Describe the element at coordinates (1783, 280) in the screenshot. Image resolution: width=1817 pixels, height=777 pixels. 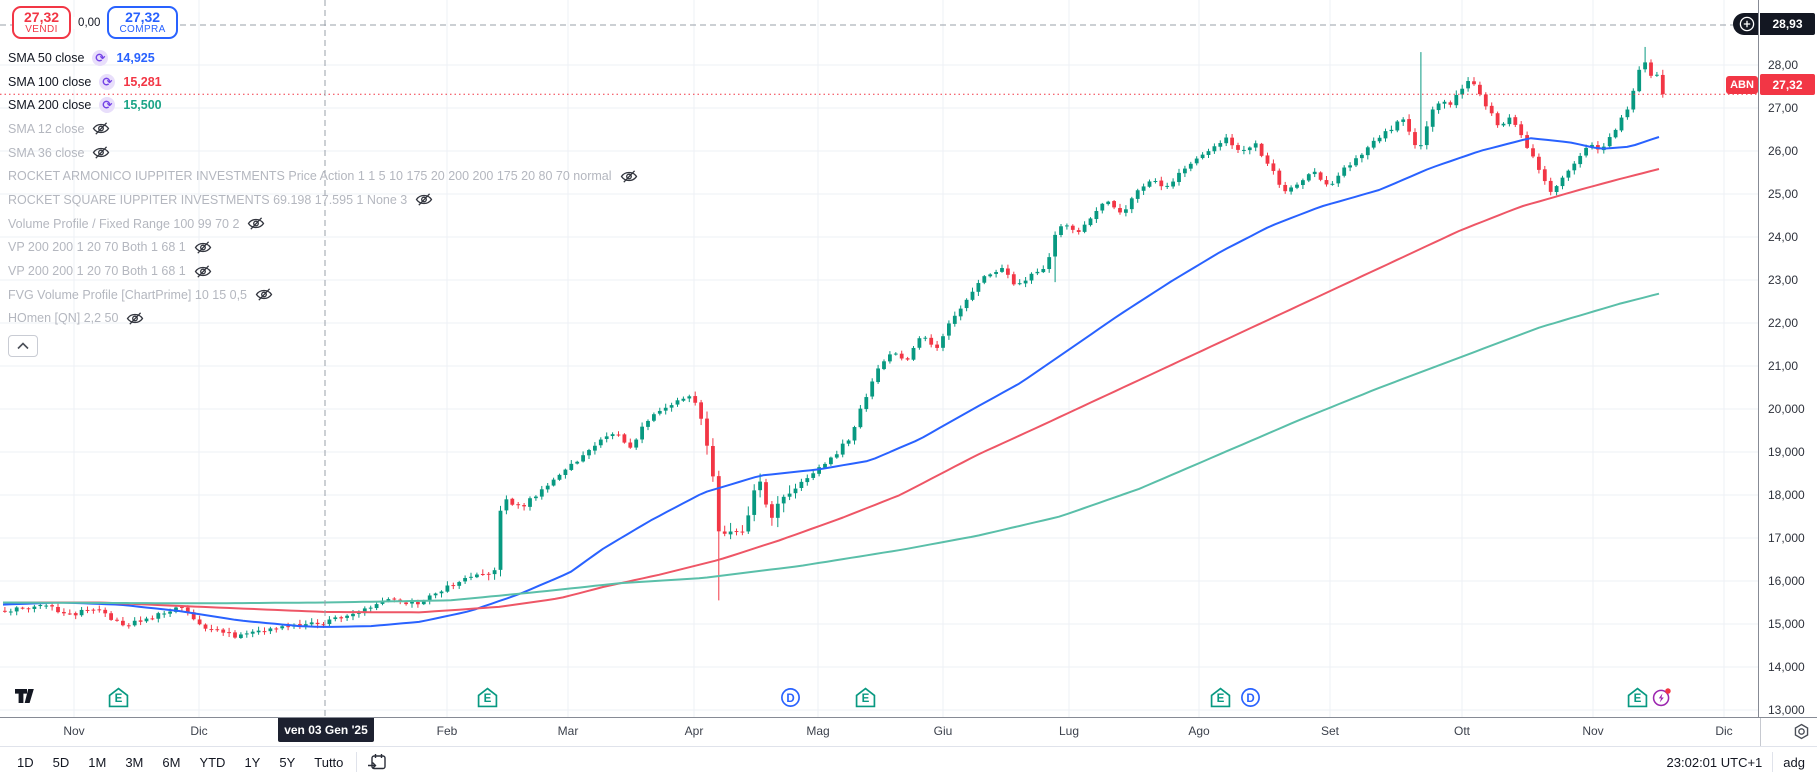
I see `price-tick-label: 23,00` at that location.